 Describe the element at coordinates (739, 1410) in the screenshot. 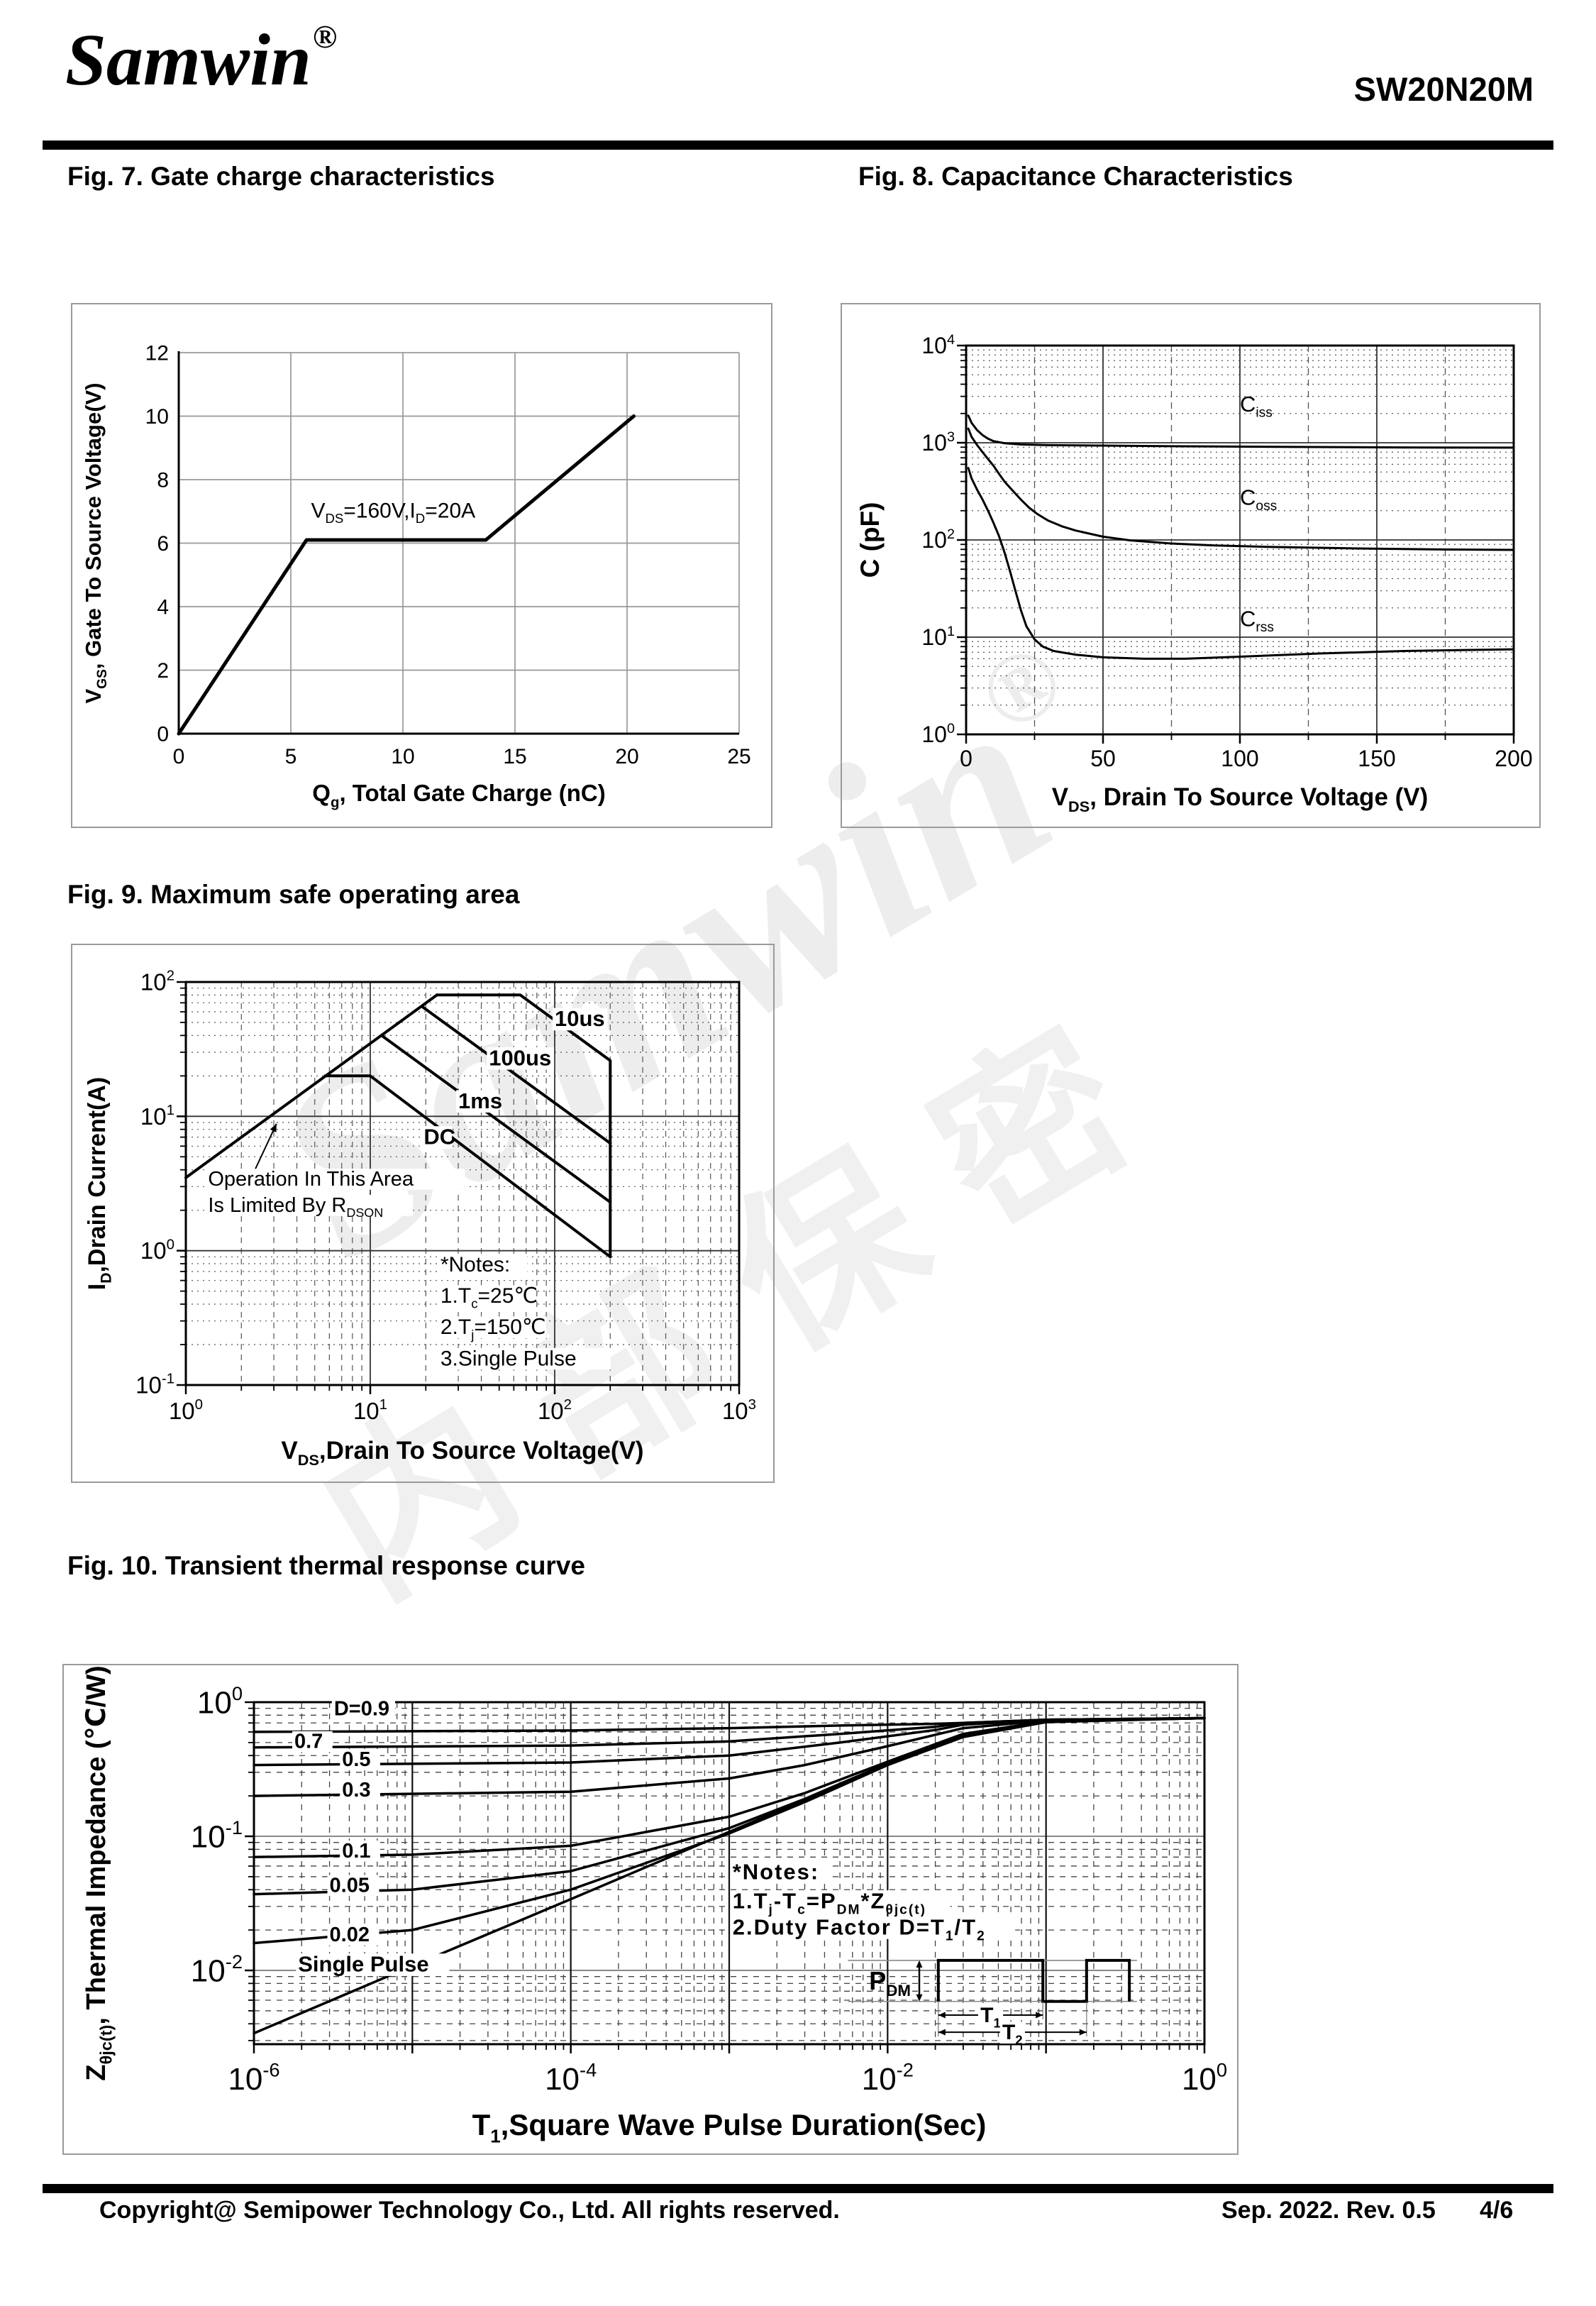

I see `x-tick-label: 103` at that location.